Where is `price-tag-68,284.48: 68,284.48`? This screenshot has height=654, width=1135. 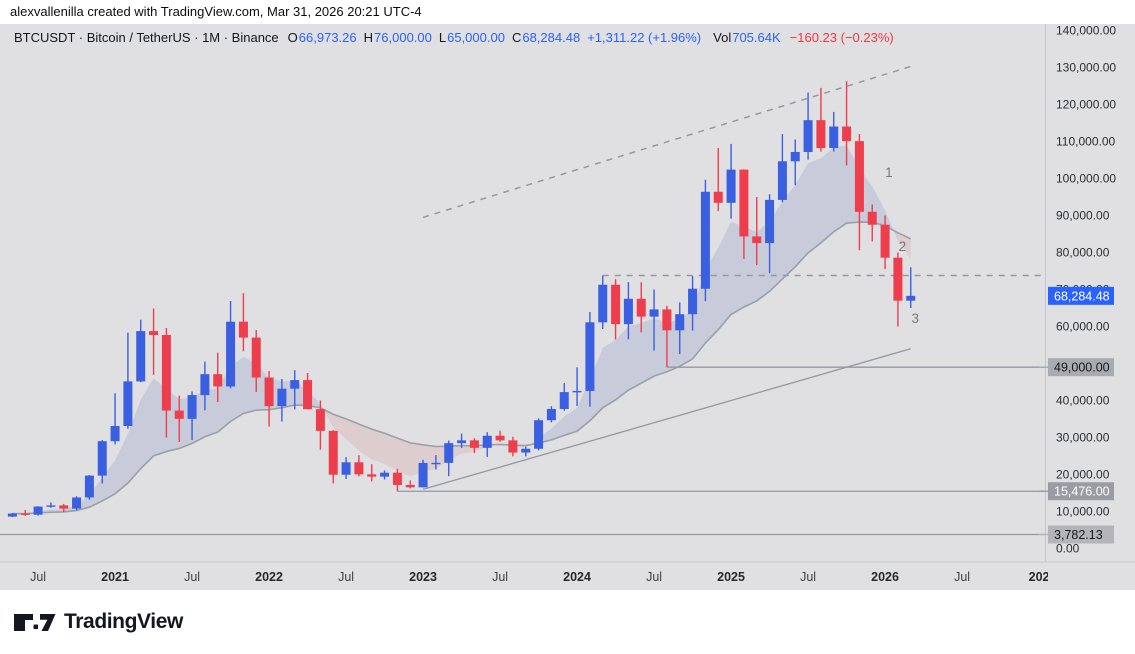 price-tag-68,284.48: 68,284.48 is located at coordinates (1082, 296).